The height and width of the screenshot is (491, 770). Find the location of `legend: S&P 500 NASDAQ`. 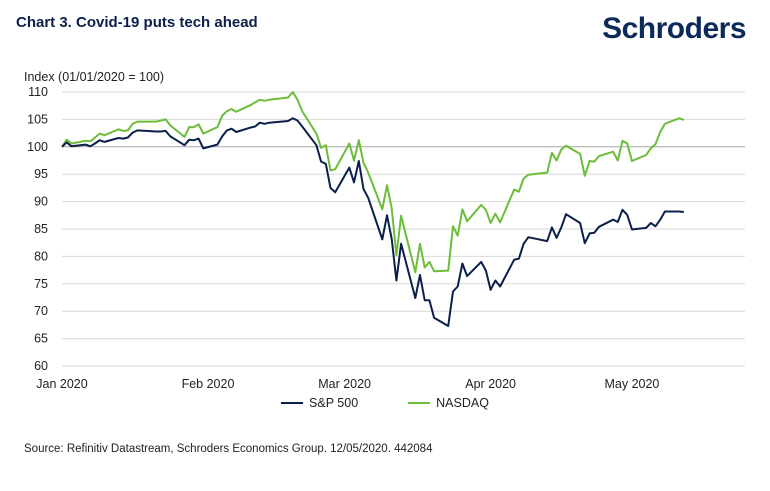

legend: S&P 500 NASDAQ is located at coordinates (385, 403).